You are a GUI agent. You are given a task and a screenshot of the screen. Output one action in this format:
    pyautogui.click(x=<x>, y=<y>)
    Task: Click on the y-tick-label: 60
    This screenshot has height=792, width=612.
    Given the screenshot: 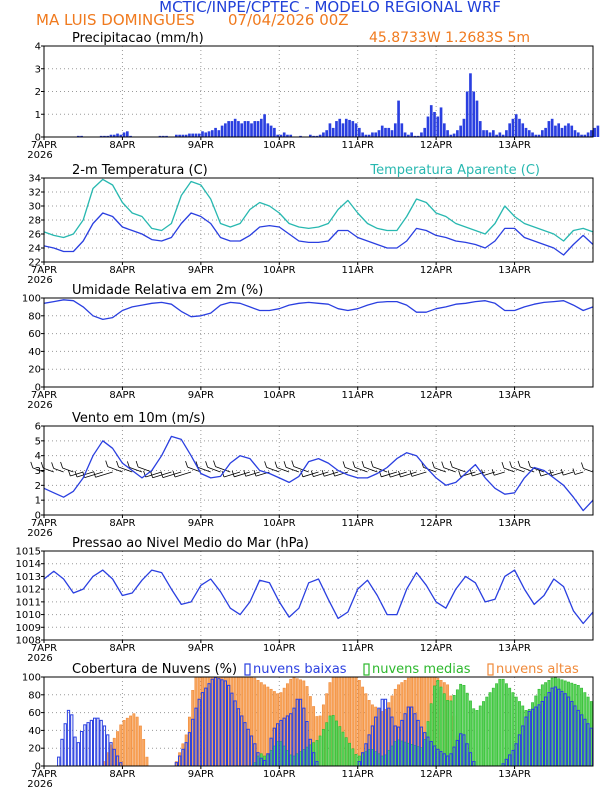 What is the action you would take?
    pyautogui.click(x=34, y=334)
    